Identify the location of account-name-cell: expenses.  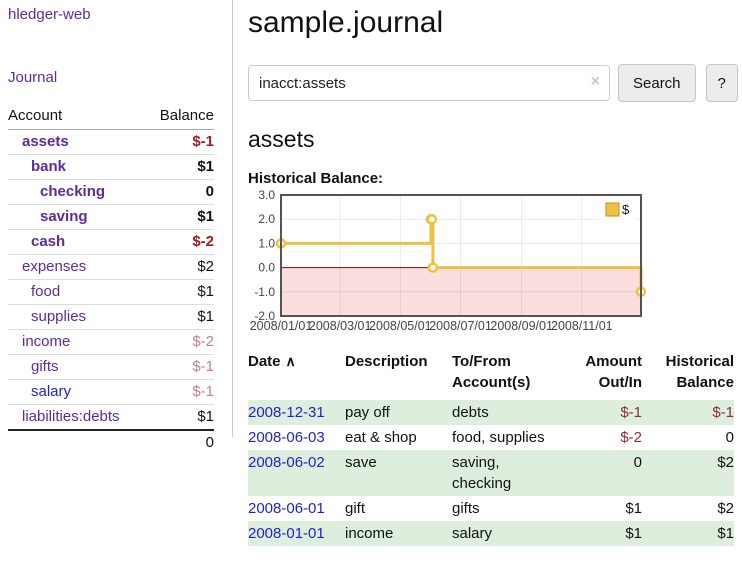
(77, 267).